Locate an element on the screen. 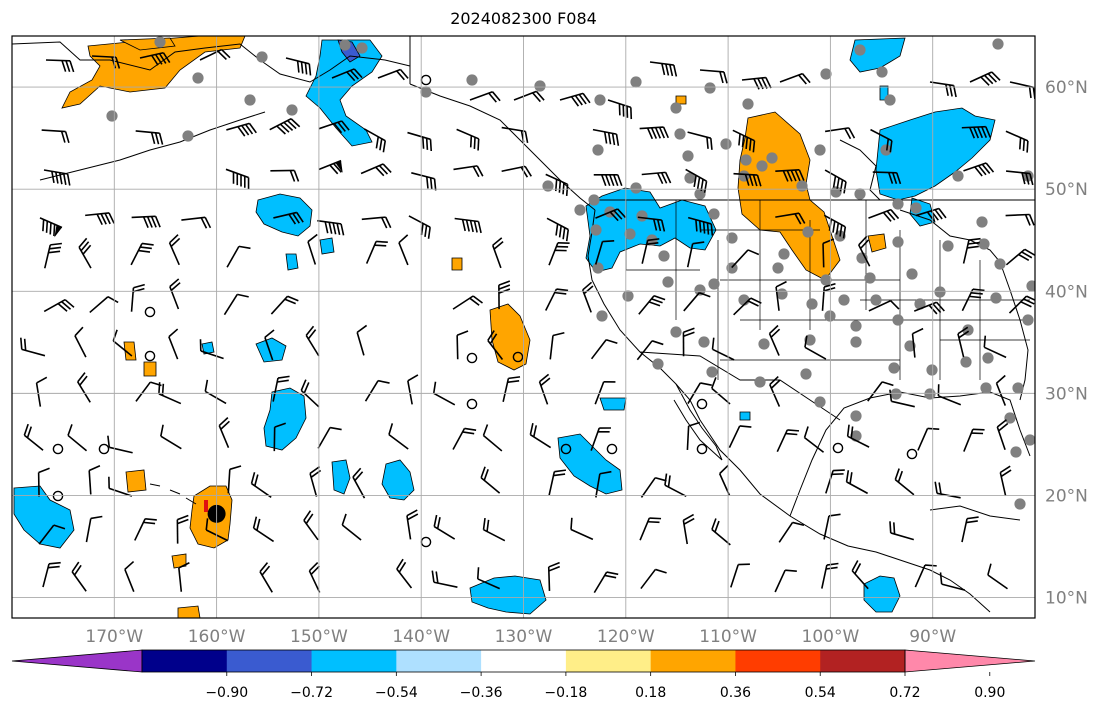 Image resolution: width=1105 pixels, height=712 pixels. colorbar-frame is located at coordinates (523, 661).